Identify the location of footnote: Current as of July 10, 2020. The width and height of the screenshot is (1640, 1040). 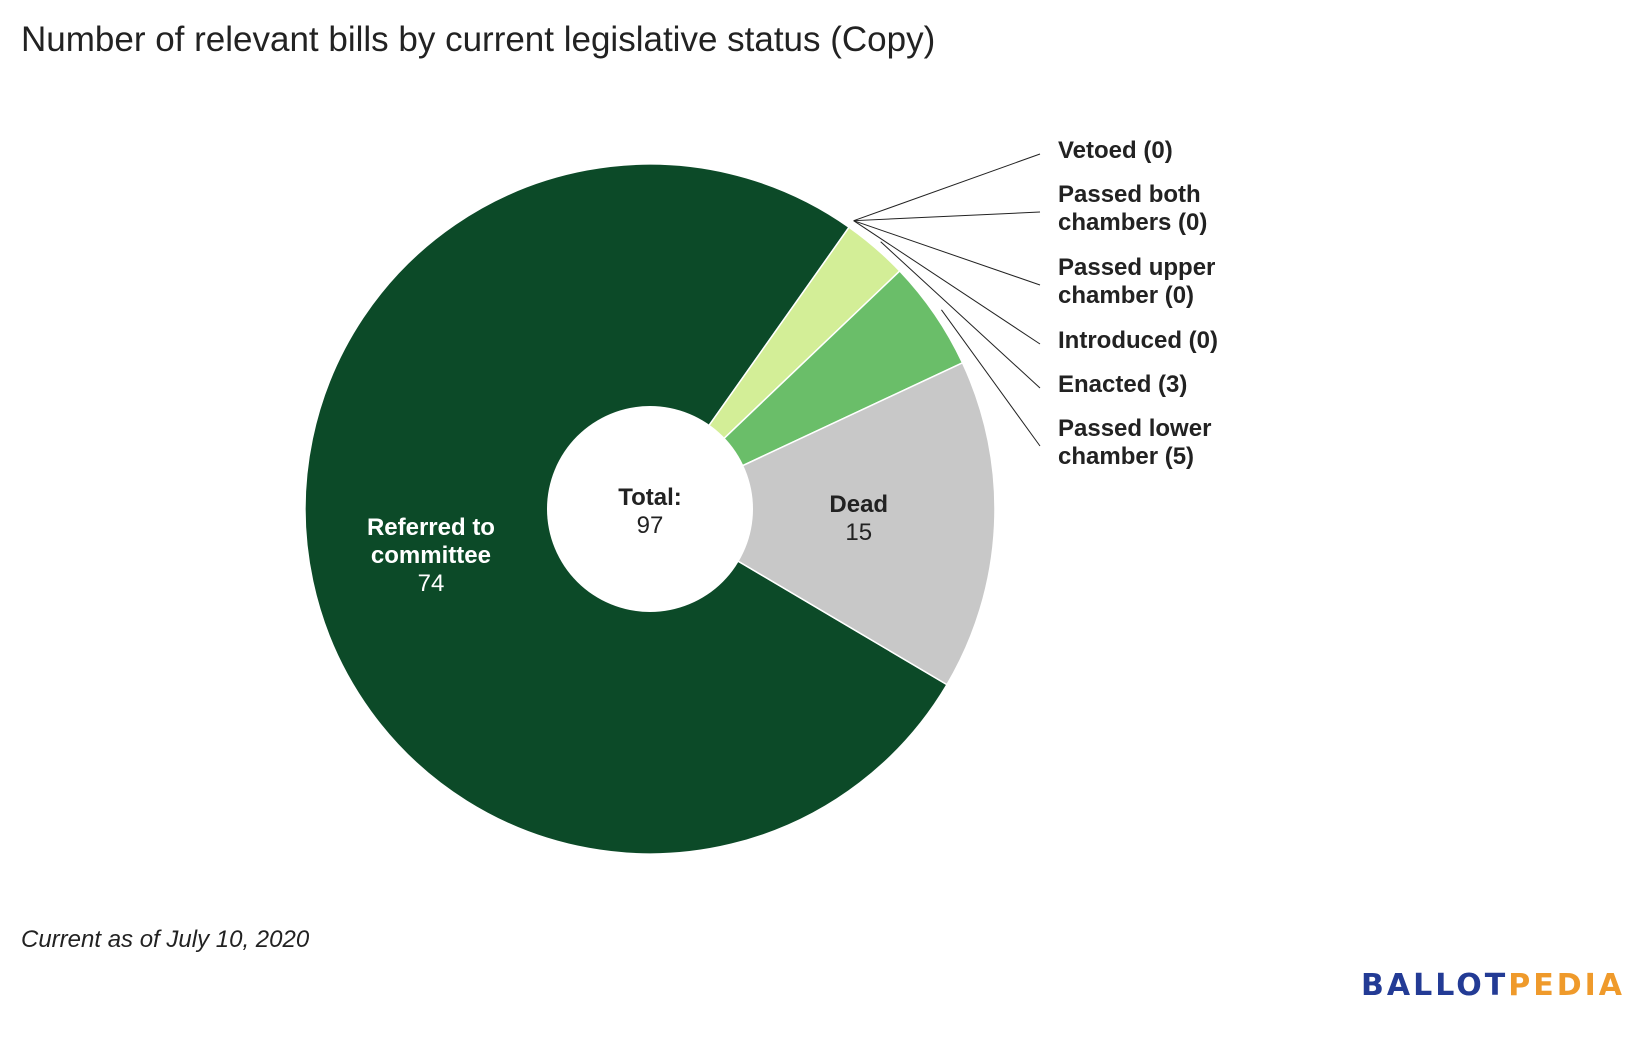
(165, 939).